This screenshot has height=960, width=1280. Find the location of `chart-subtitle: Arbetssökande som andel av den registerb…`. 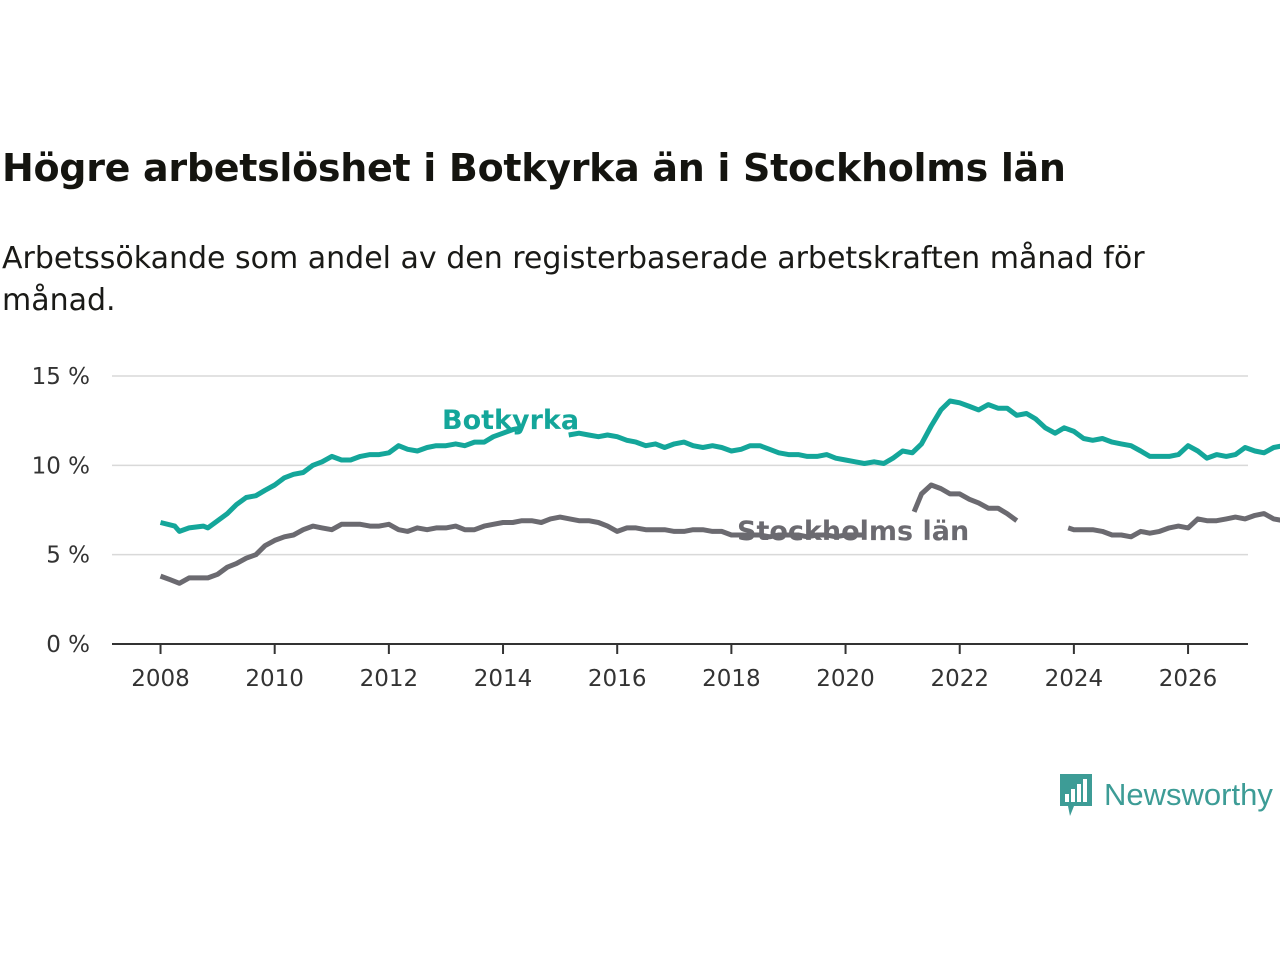

chart-subtitle: Arbetssökande som andel av den registerb… is located at coordinates (573, 279).